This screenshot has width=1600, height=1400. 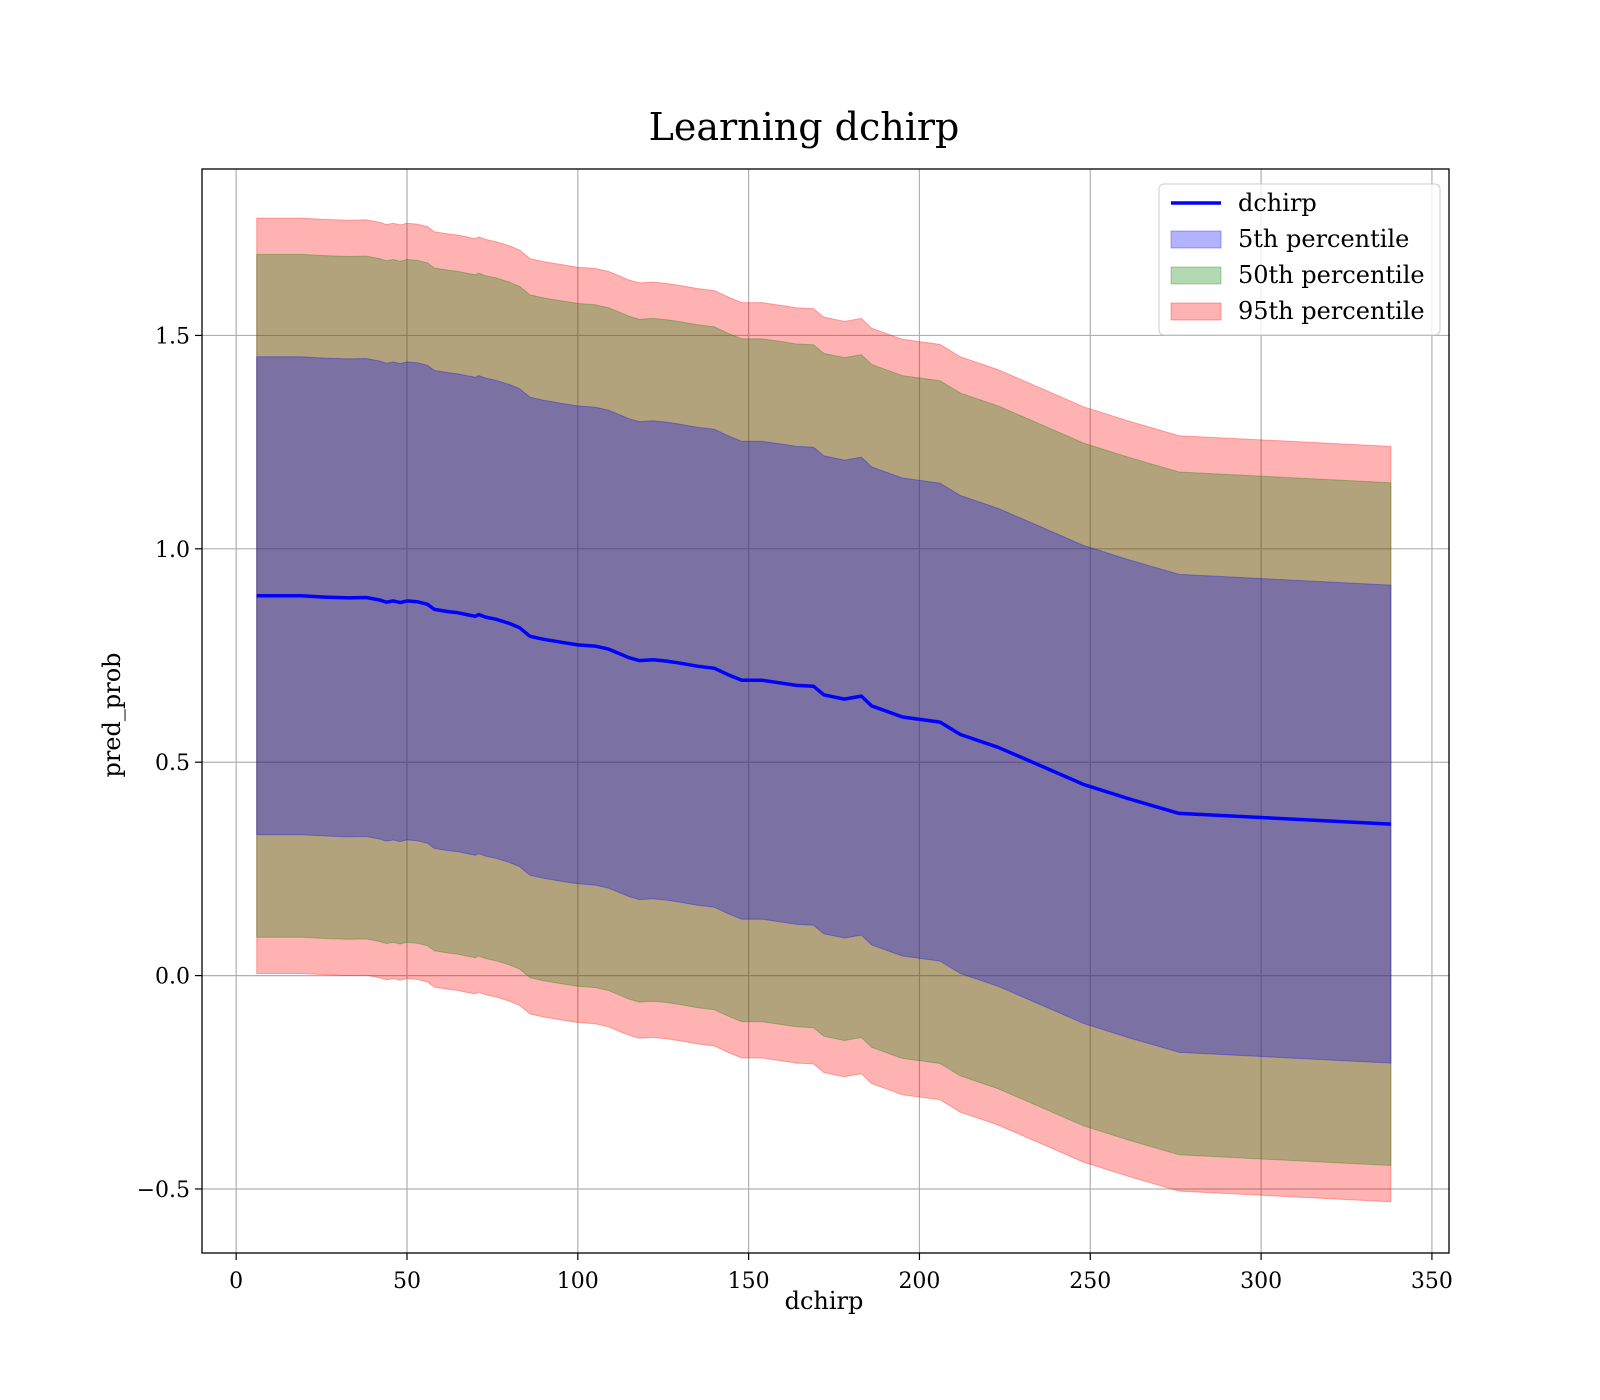 I want to click on legend-label: 5th percentile, so click(x=1323, y=239).